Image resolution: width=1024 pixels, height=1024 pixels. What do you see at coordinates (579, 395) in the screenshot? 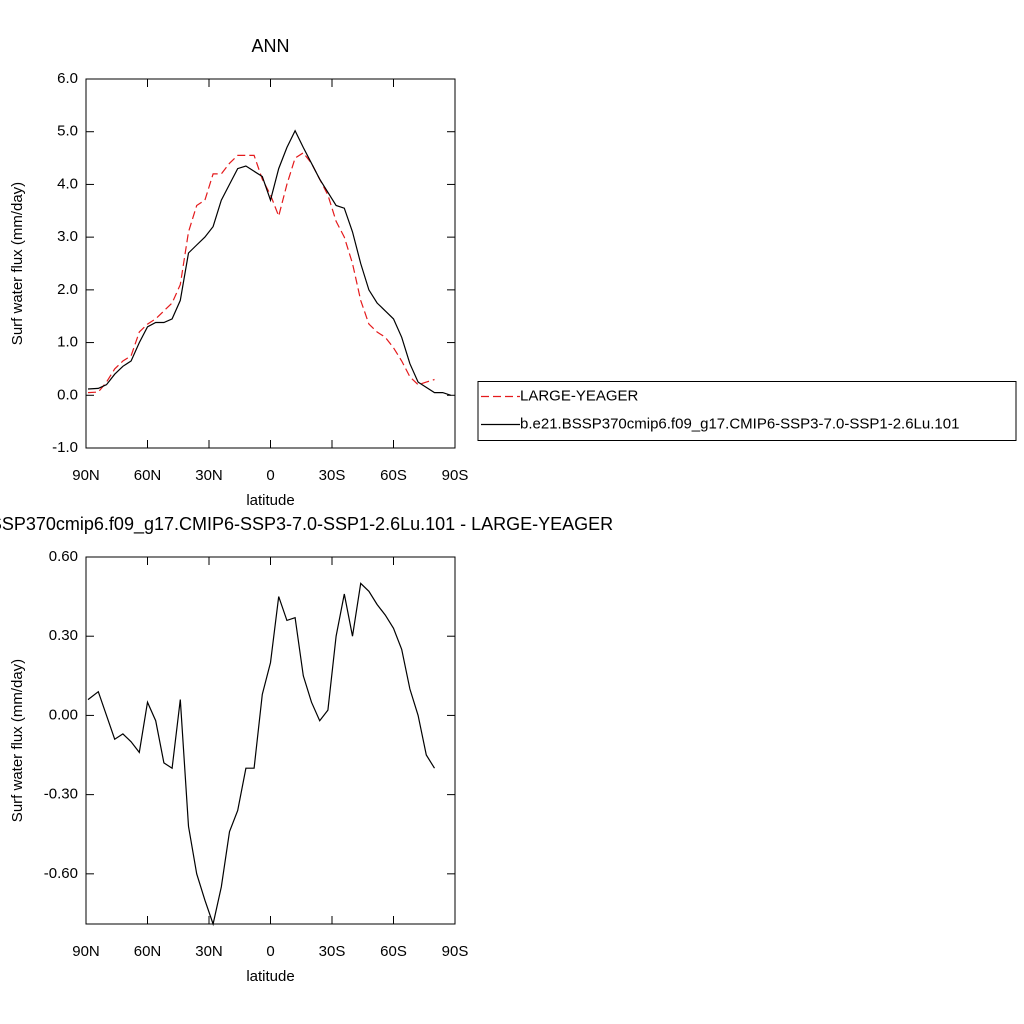
I see `legend-label: LARGE-YEAGER` at bounding box center [579, 395].